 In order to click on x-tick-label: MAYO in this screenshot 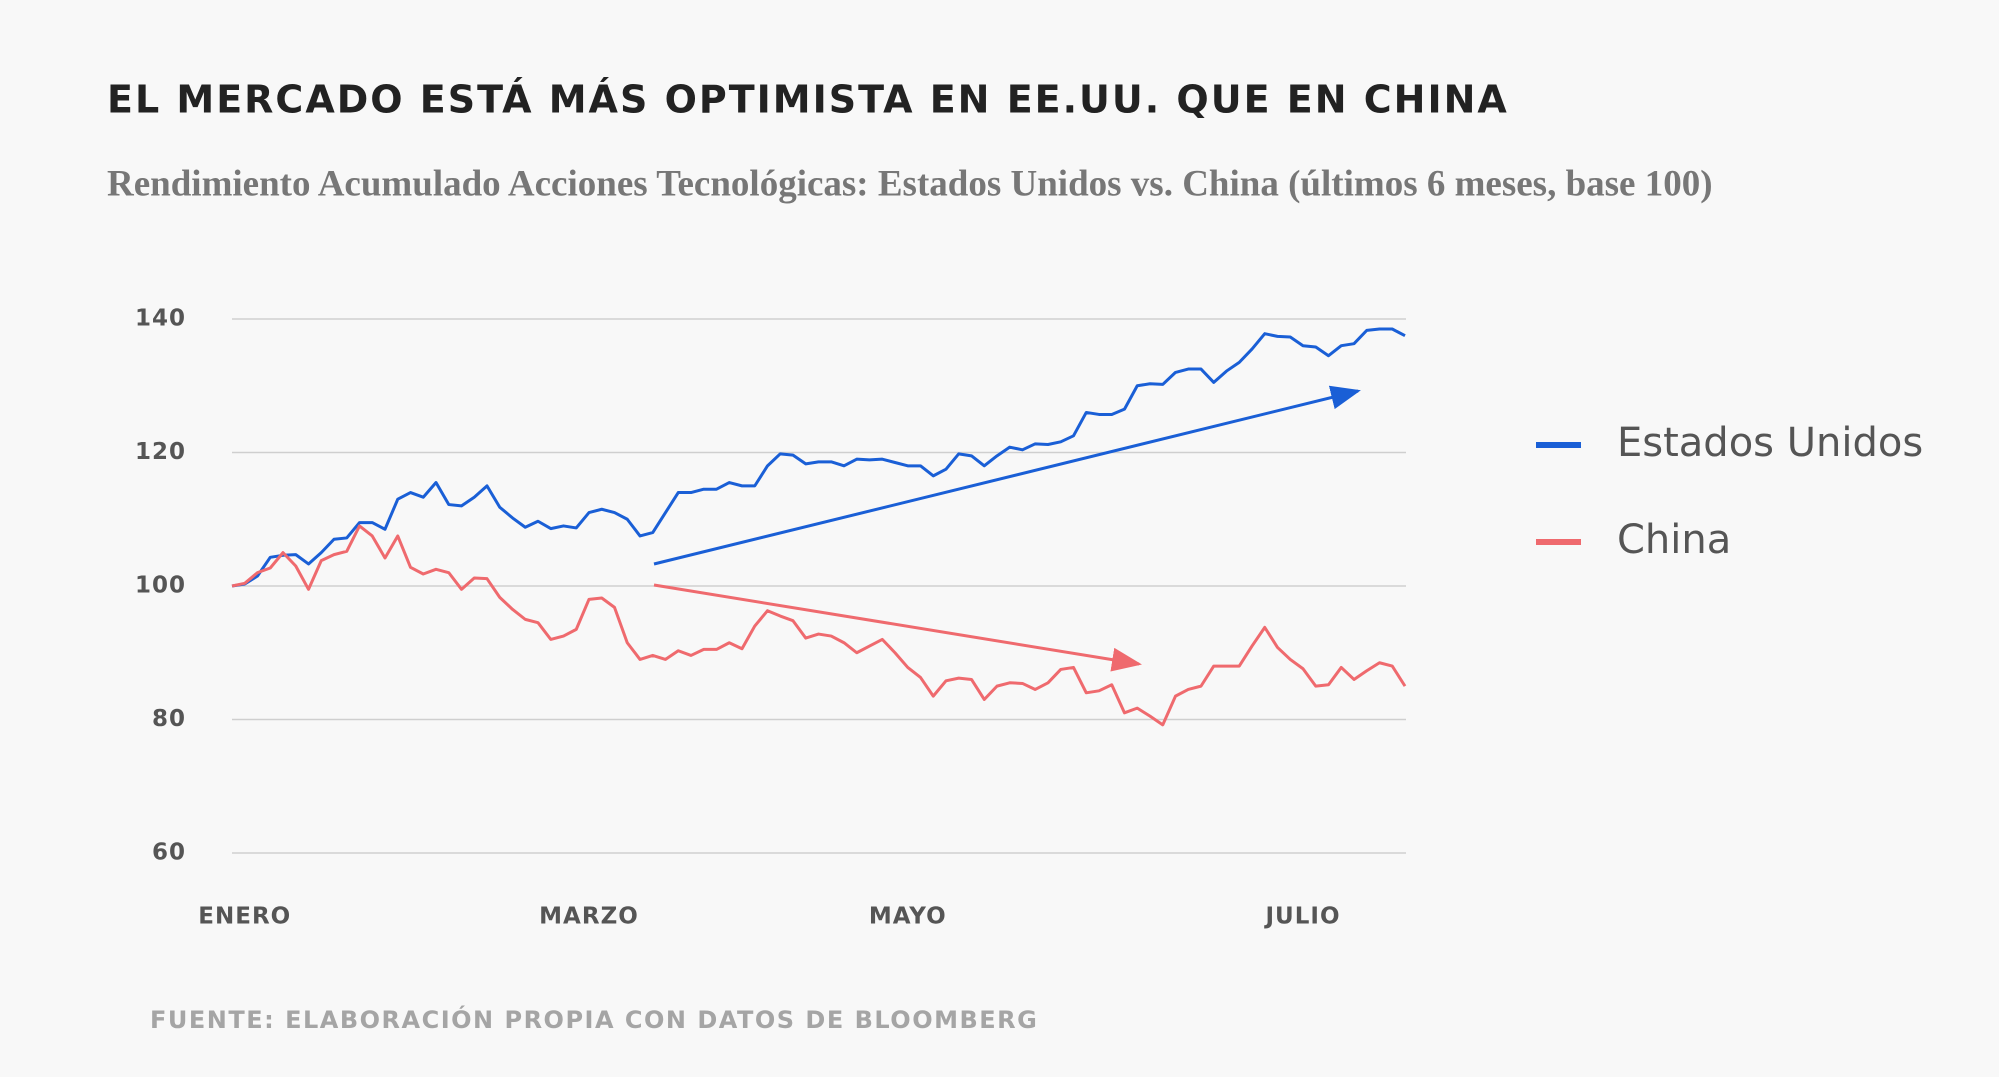, I will do `click(908, 917)`.